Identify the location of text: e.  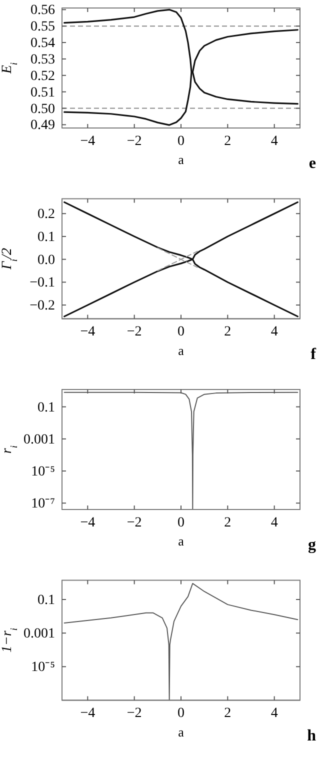
(312, 163).